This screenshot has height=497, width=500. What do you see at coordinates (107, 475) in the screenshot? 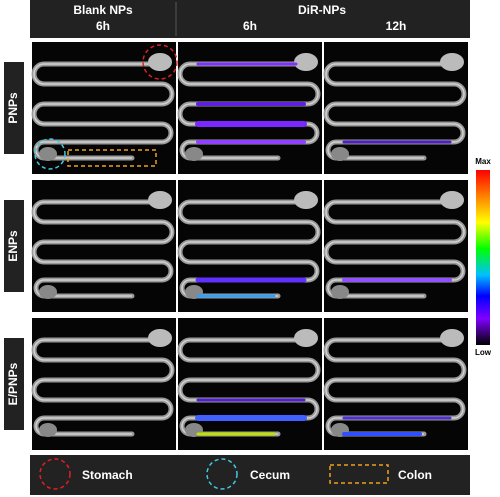
I see `legend-label: Stomach` at bounding box center [107, 475].